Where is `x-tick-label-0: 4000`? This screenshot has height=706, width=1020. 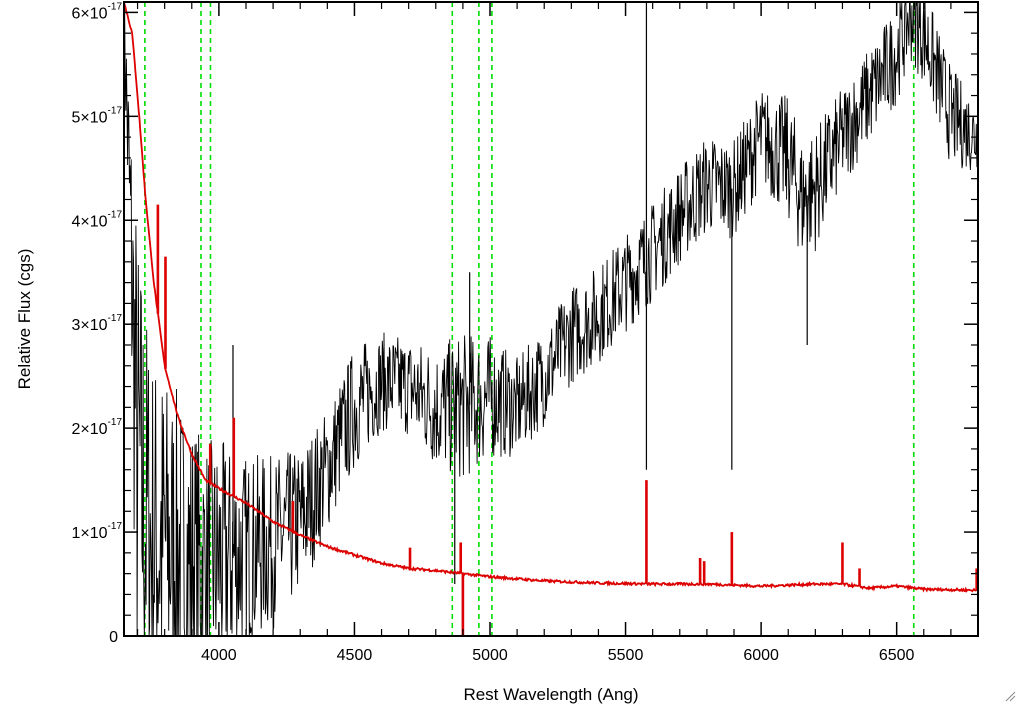
x-tick-label-0: 4000 is located at coordinates (219, 655).